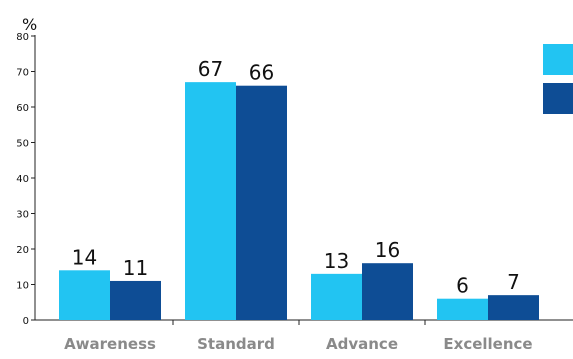 The height and width of the screenshot is (359, 573). Describe the element at coordinates (29, 24) in the screenshot. I see `y-axis-unit-label: %` at that location.